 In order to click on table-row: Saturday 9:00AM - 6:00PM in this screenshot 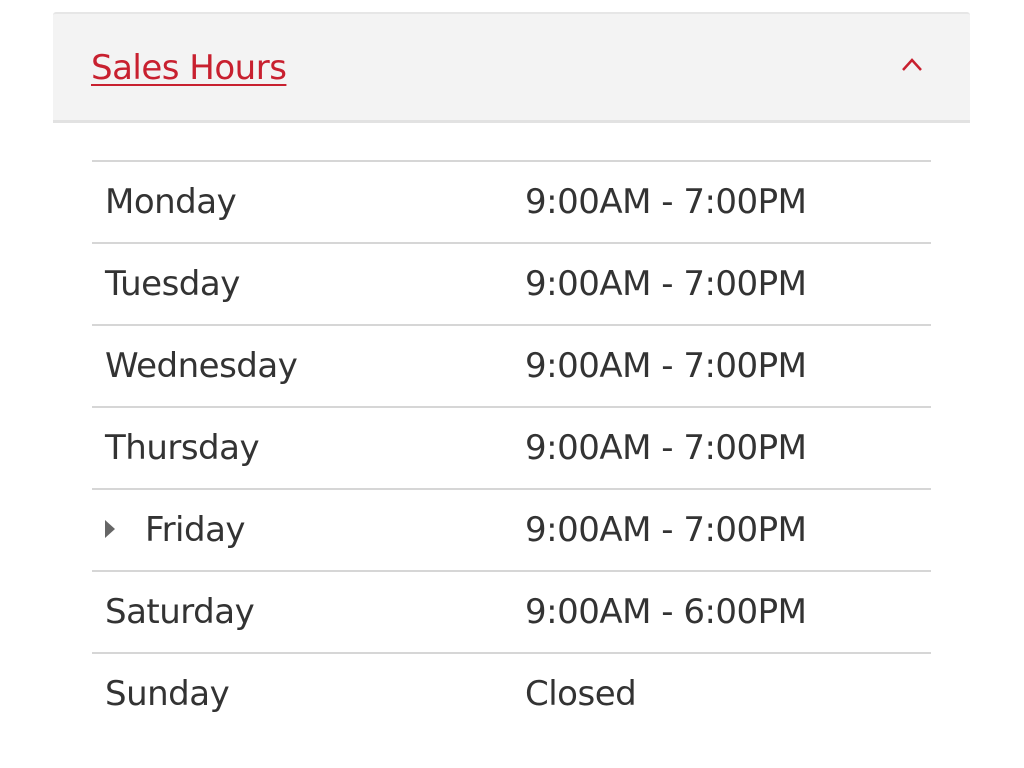, I will do `click(511, 613)`.